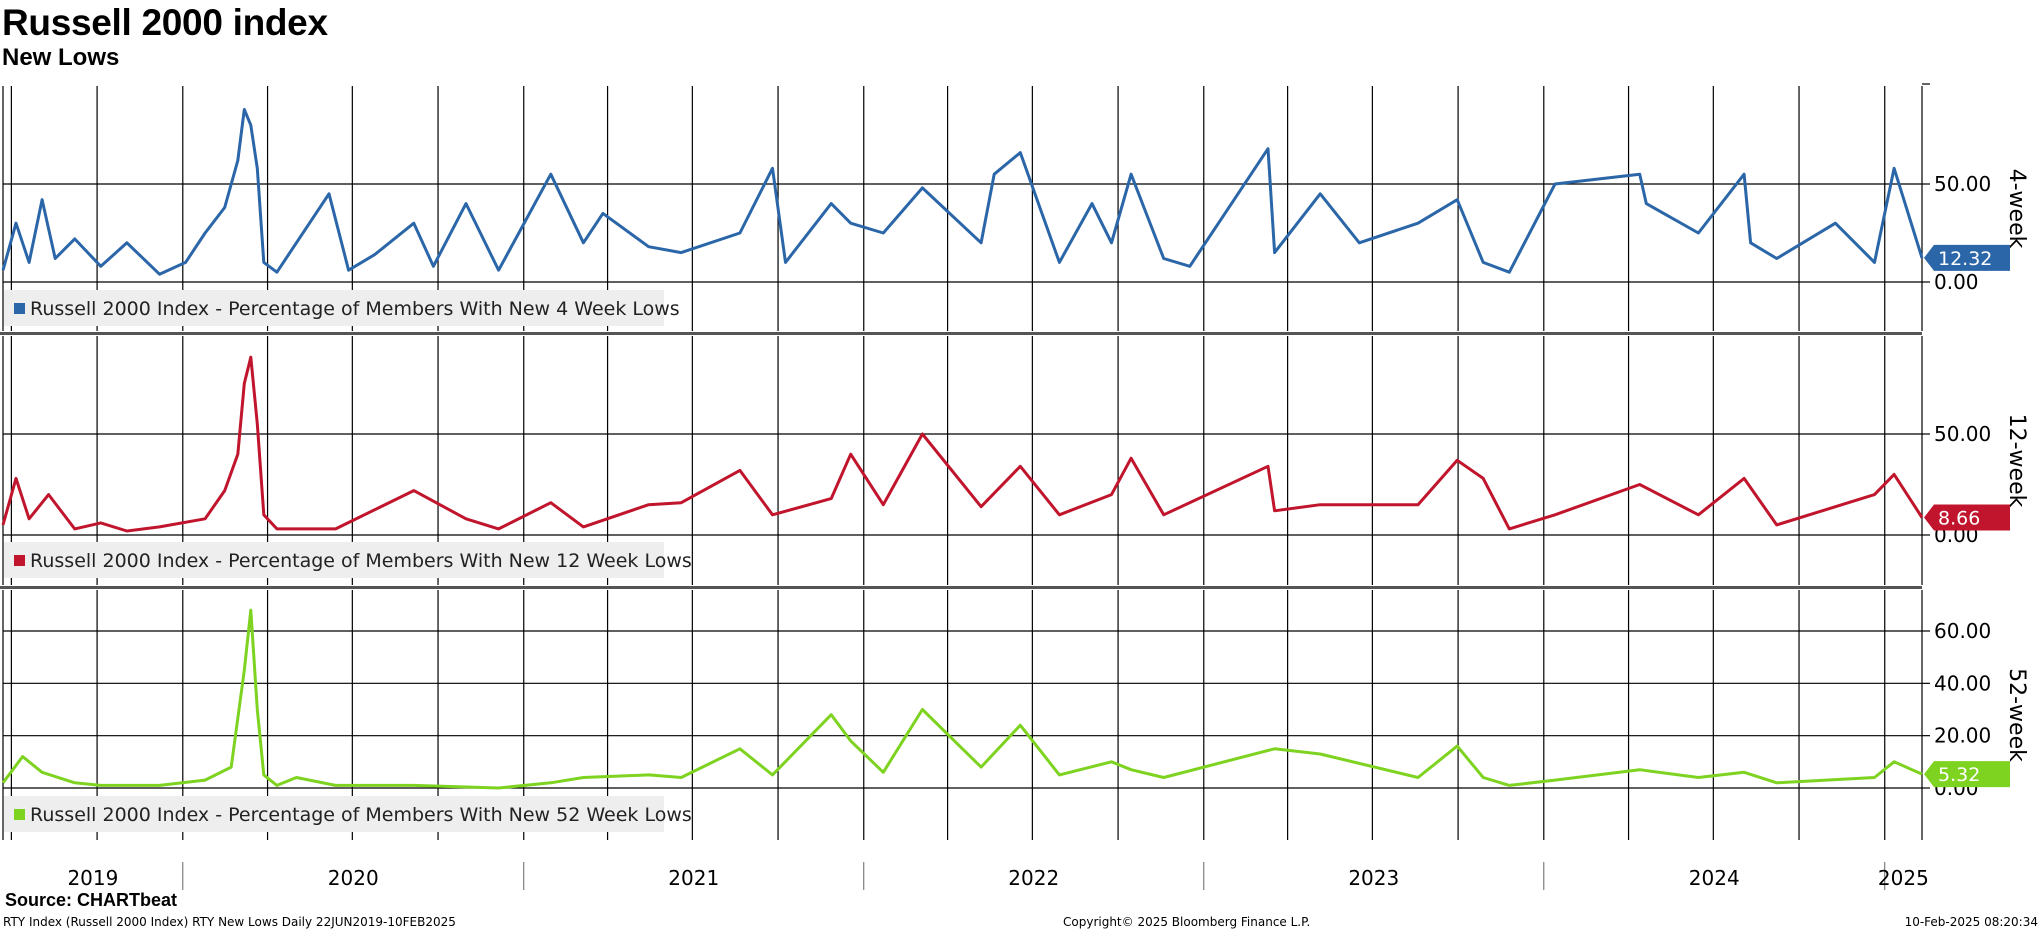  What do you see at coordinates (1959, 519) in the screenshot?
I see `last-value-label: 8.66` at bounding box center [1959, 519].